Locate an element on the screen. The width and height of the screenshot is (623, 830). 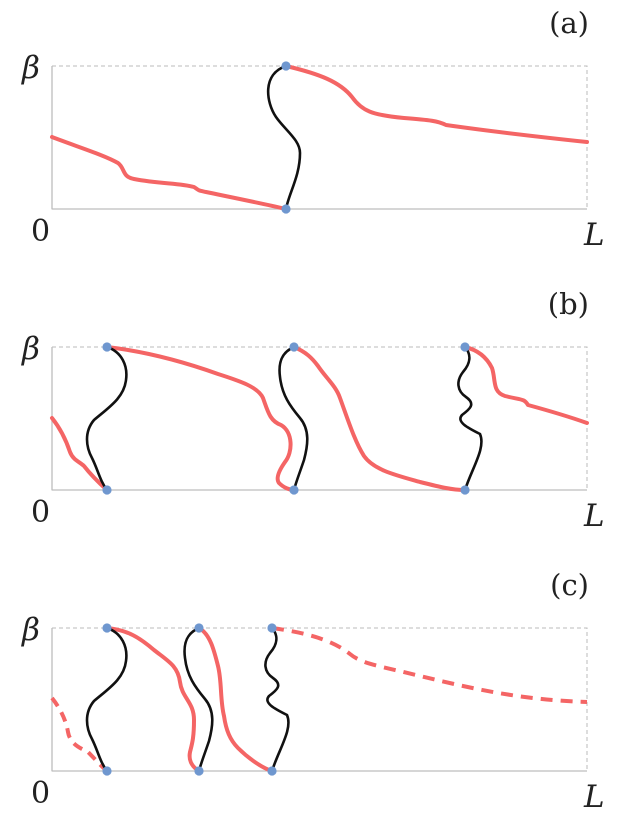
panel-a-red-curve-right is located at coordinates (436, 104).